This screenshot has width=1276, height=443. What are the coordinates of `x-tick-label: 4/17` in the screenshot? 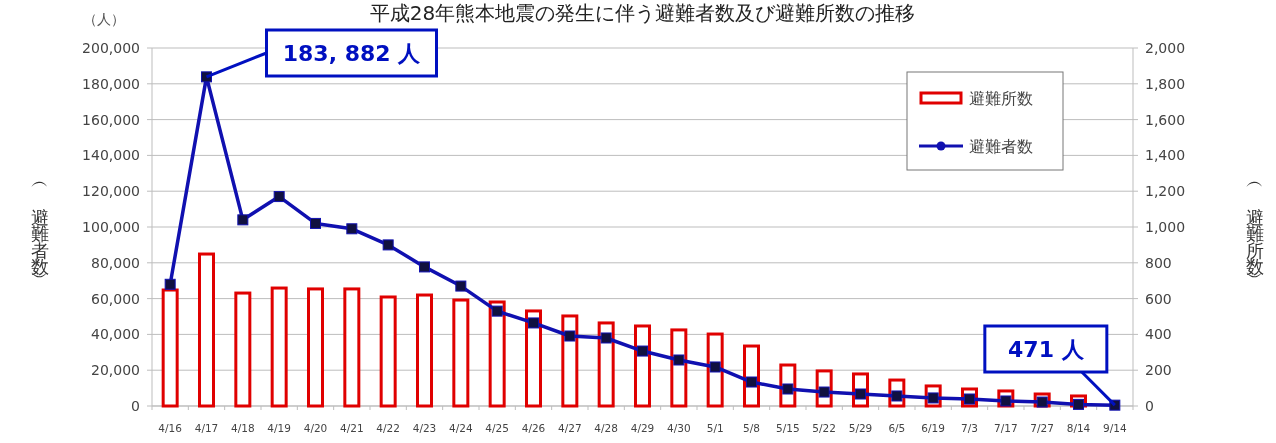 It's located at (206, 428).